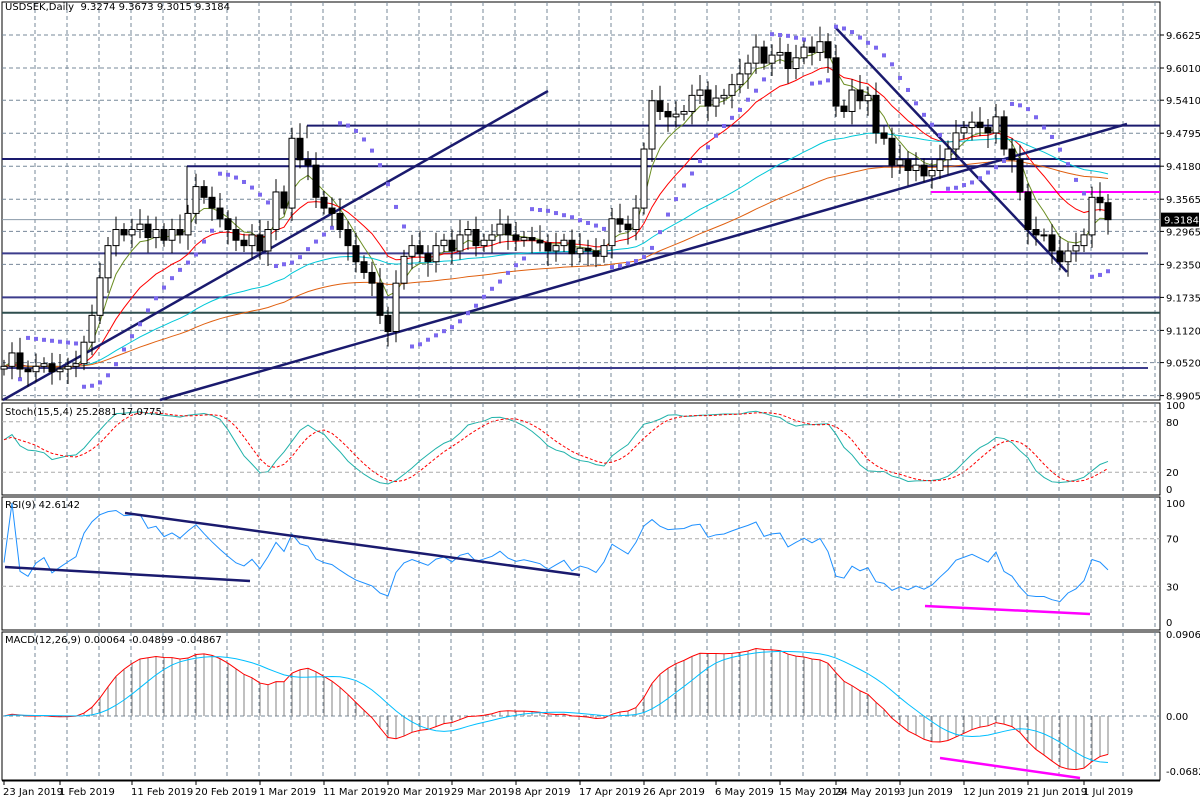  Describe the element at coordinates (867, 792) in the screenshot. I see `date-label: 24 May 2019` at that location.